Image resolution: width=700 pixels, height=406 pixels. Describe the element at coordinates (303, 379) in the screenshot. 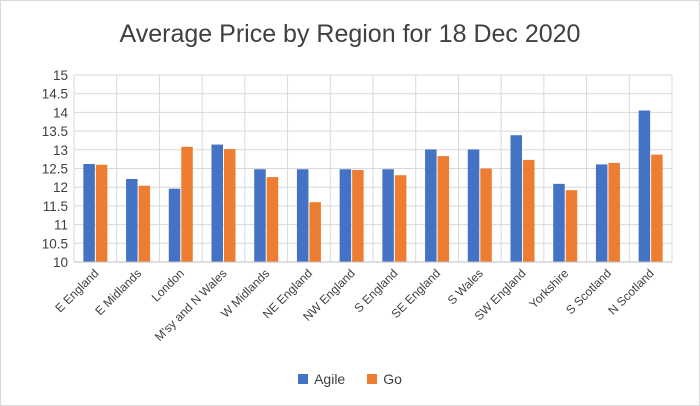

I see `legend-swatch-agile` at that location.